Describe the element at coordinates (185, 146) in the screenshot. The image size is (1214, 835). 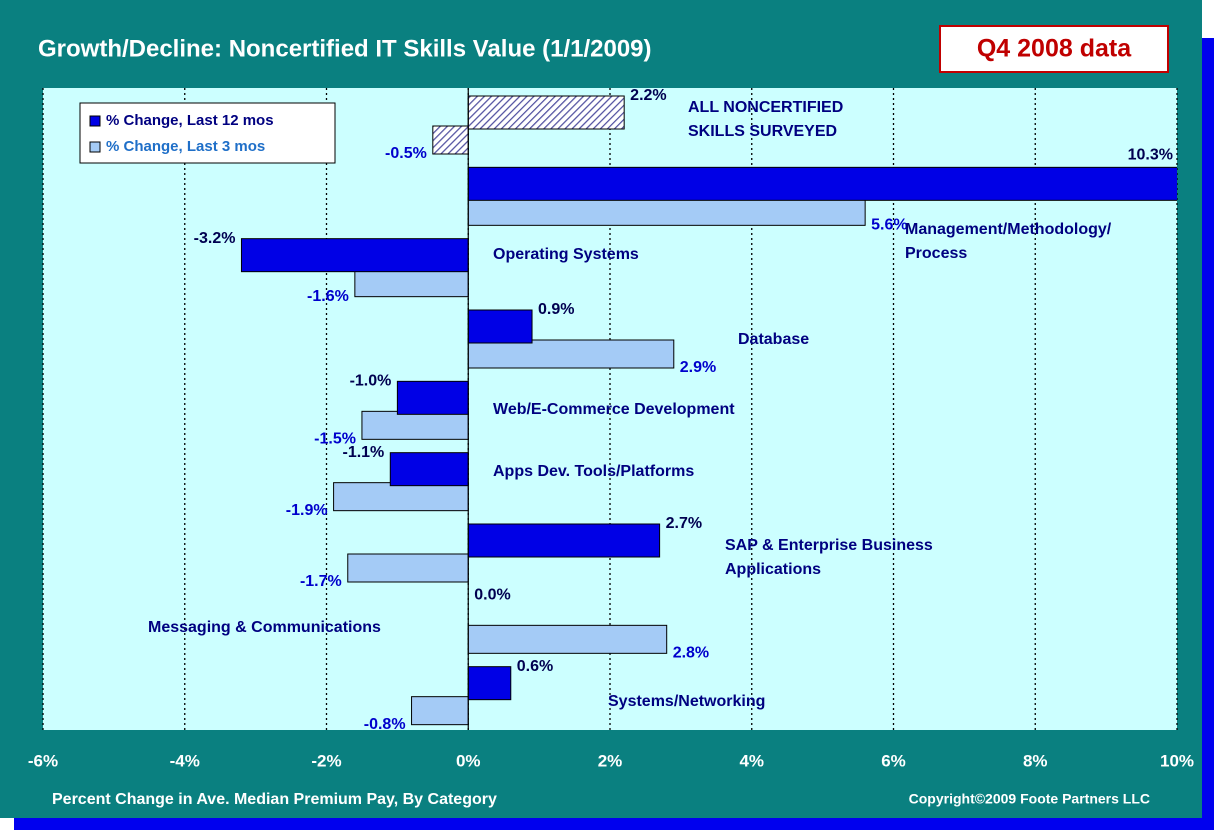
I see `legend-label: % Change, Last 3 mos` at that location.